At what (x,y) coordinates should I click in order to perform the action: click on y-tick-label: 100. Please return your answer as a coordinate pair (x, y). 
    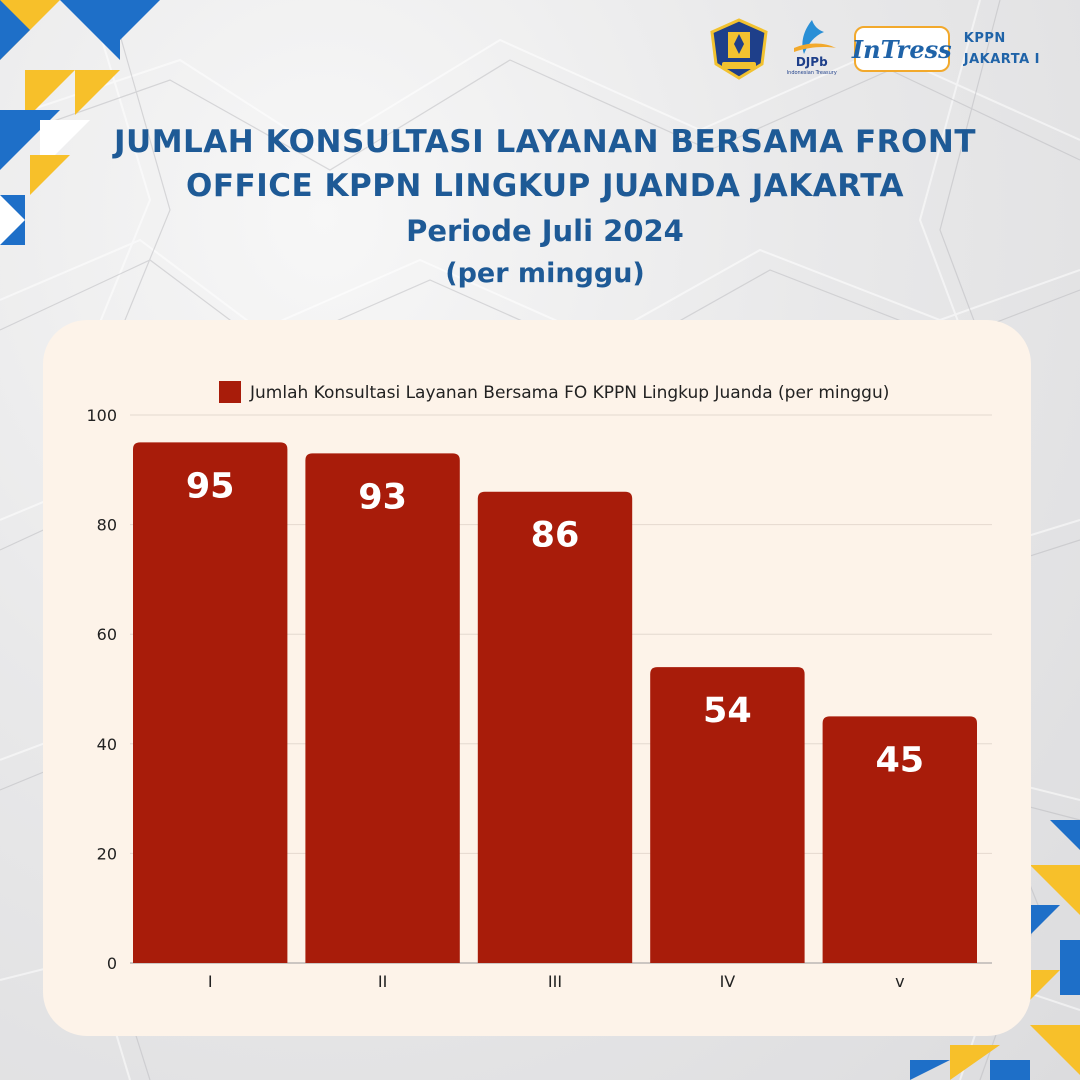
    Looking at the image, I should click on (101, 415).